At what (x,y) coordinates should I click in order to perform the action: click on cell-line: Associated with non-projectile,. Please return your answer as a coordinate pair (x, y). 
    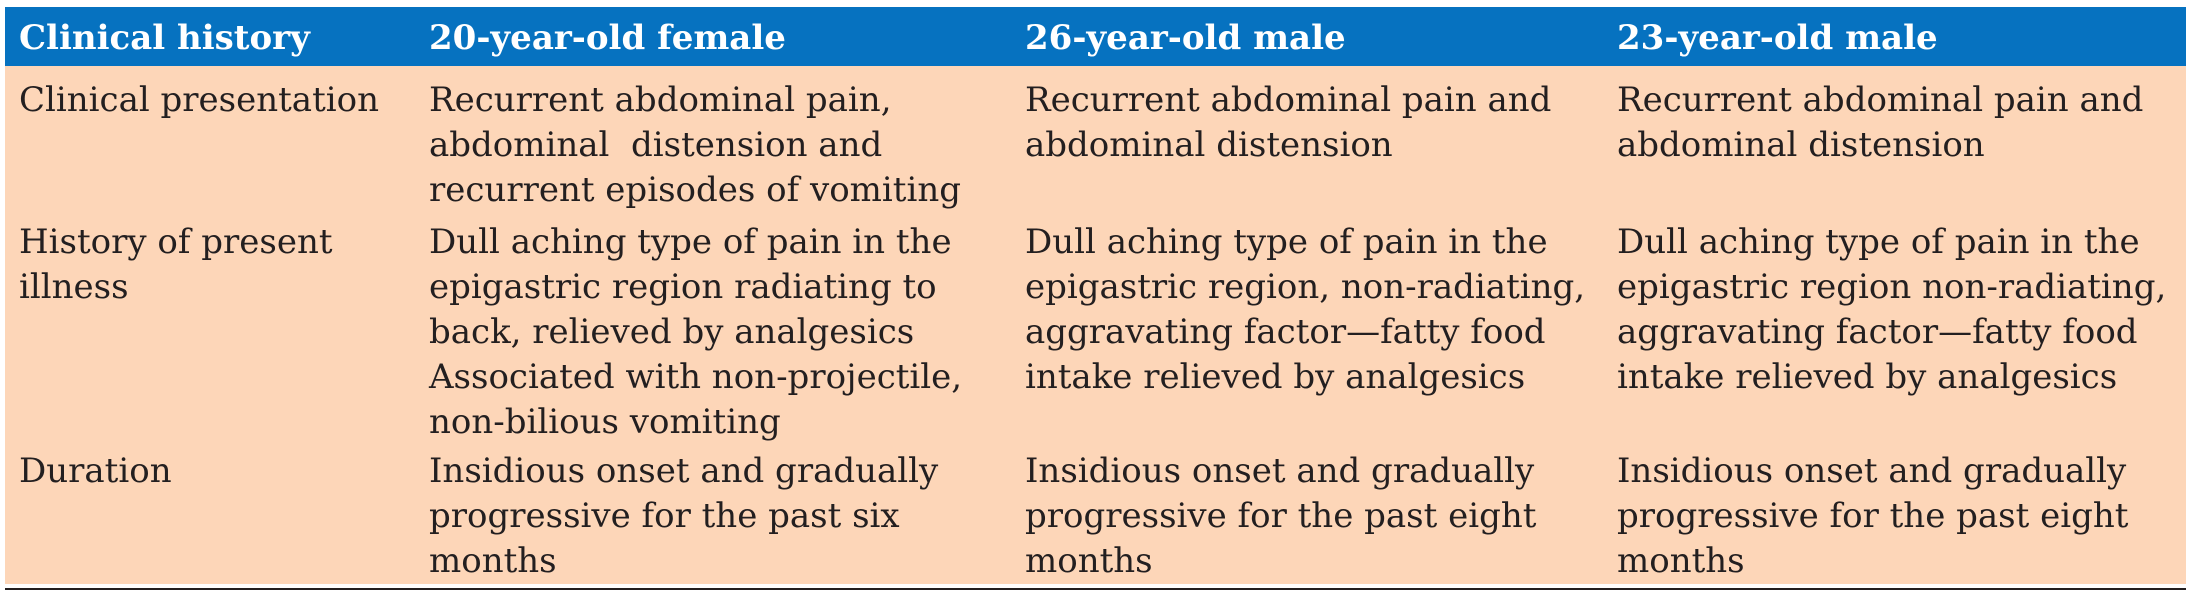
    Looking at the image, I should click on (696, 377).